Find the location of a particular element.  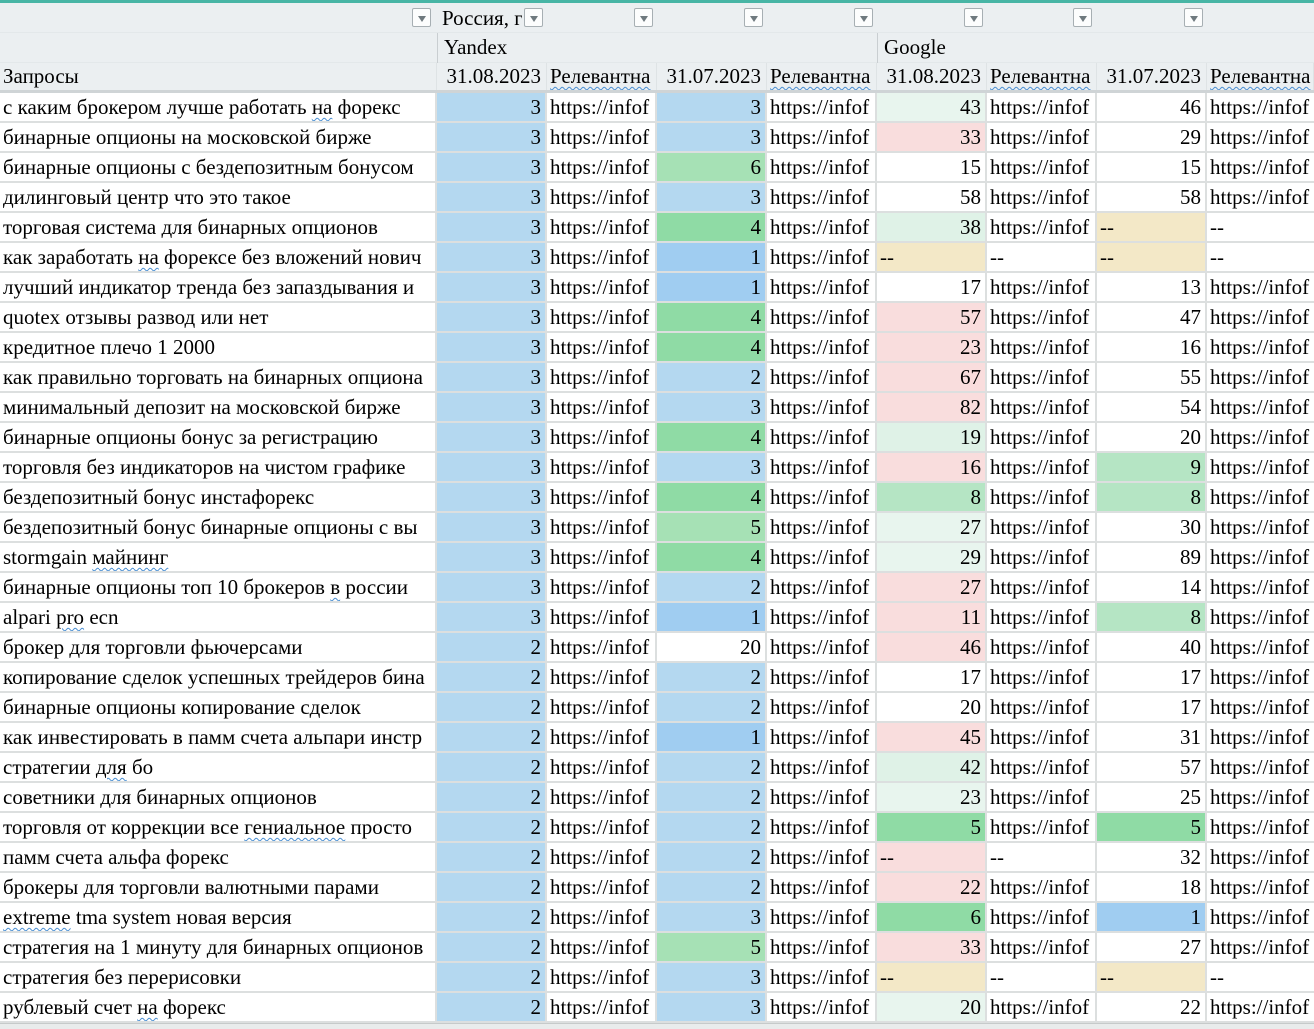

query-cell: бинарные опционы копирование сделок is located at coordinates (218, 708).